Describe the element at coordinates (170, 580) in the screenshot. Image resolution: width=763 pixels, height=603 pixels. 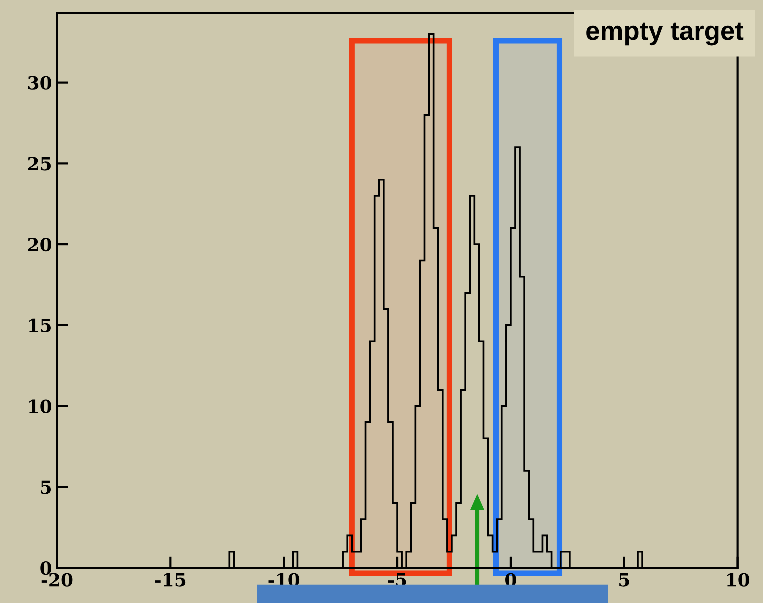
I see `x-tick-label: -15` at that location.